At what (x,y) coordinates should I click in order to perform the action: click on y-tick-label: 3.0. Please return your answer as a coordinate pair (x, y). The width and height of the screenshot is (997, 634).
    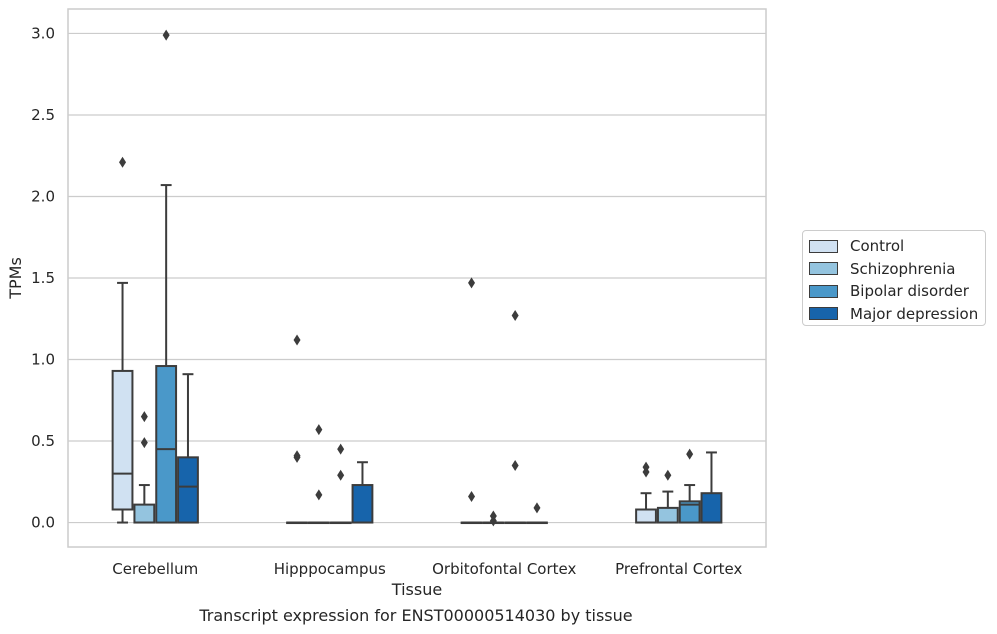
    Looking at the image, I should click on (43, 33).